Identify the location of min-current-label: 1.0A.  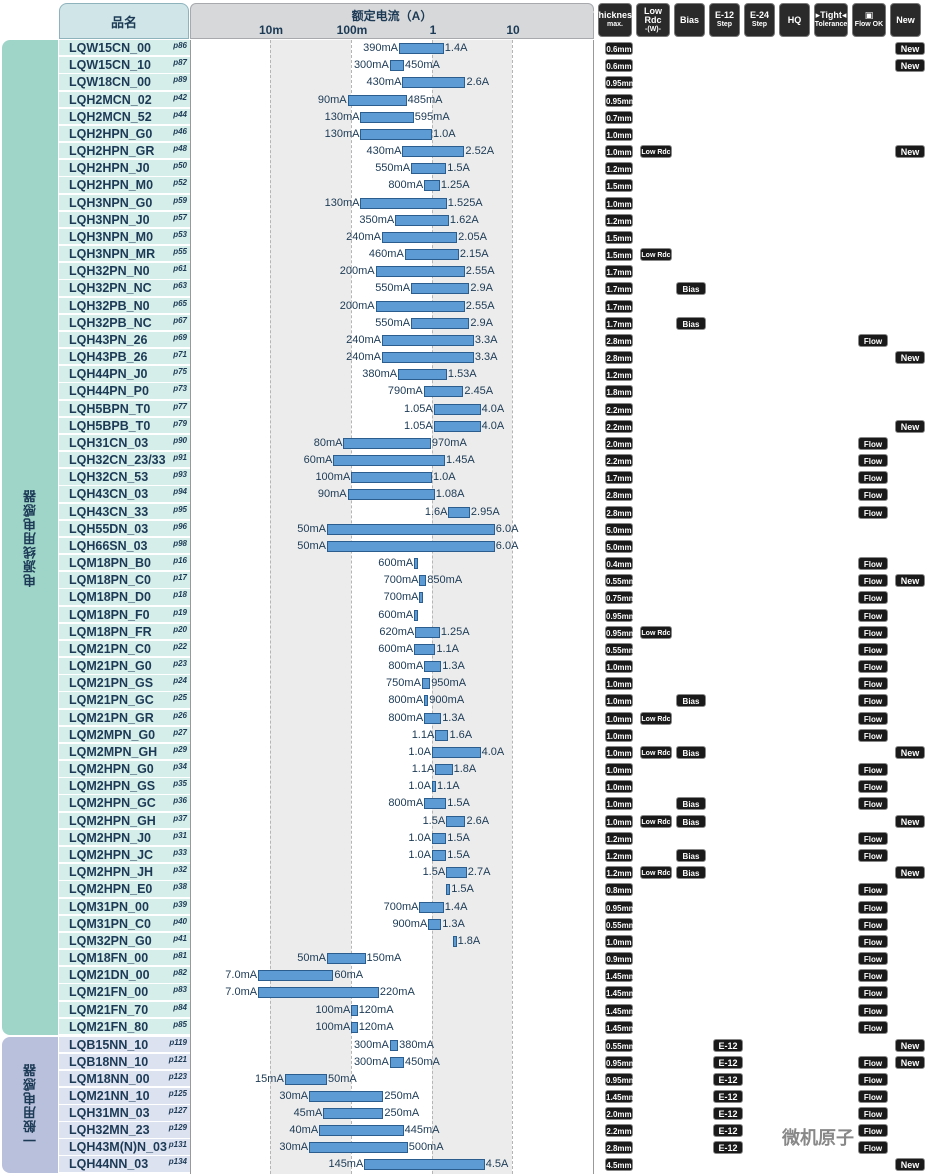
(419, 854).